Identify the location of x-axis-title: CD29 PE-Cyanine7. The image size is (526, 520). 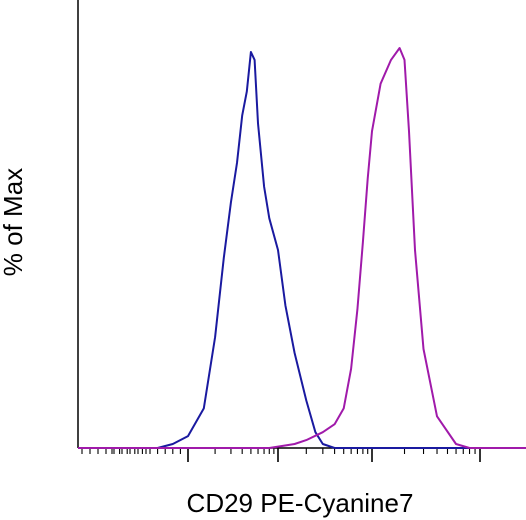
(300, 503).